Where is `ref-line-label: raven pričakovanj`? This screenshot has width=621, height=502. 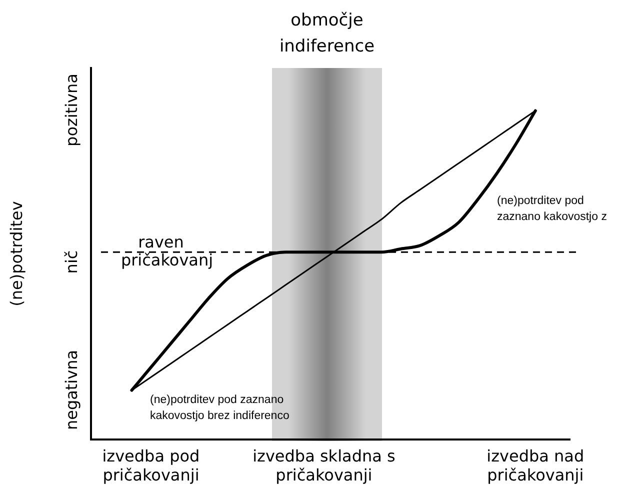 ref-line-label: raven pričakovanj is located at coordinates (167, 251).